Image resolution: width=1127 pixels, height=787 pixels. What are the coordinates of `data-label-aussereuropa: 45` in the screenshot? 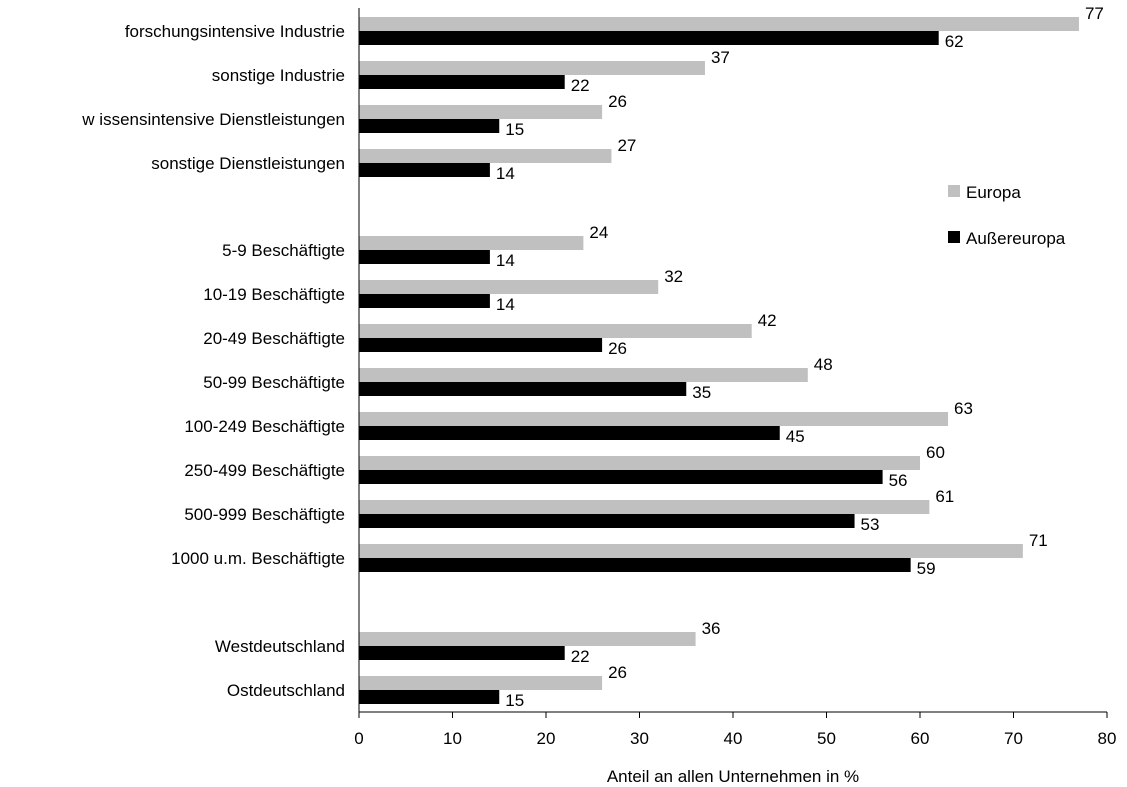 It's located at (795, 436).